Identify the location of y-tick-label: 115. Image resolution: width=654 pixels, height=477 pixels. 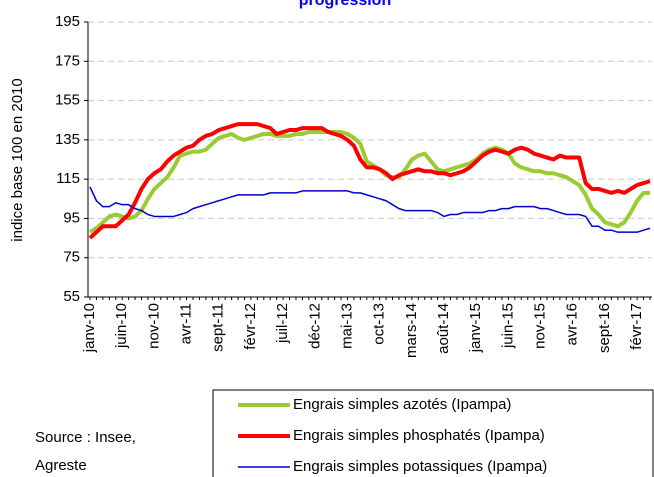
(68, 178).